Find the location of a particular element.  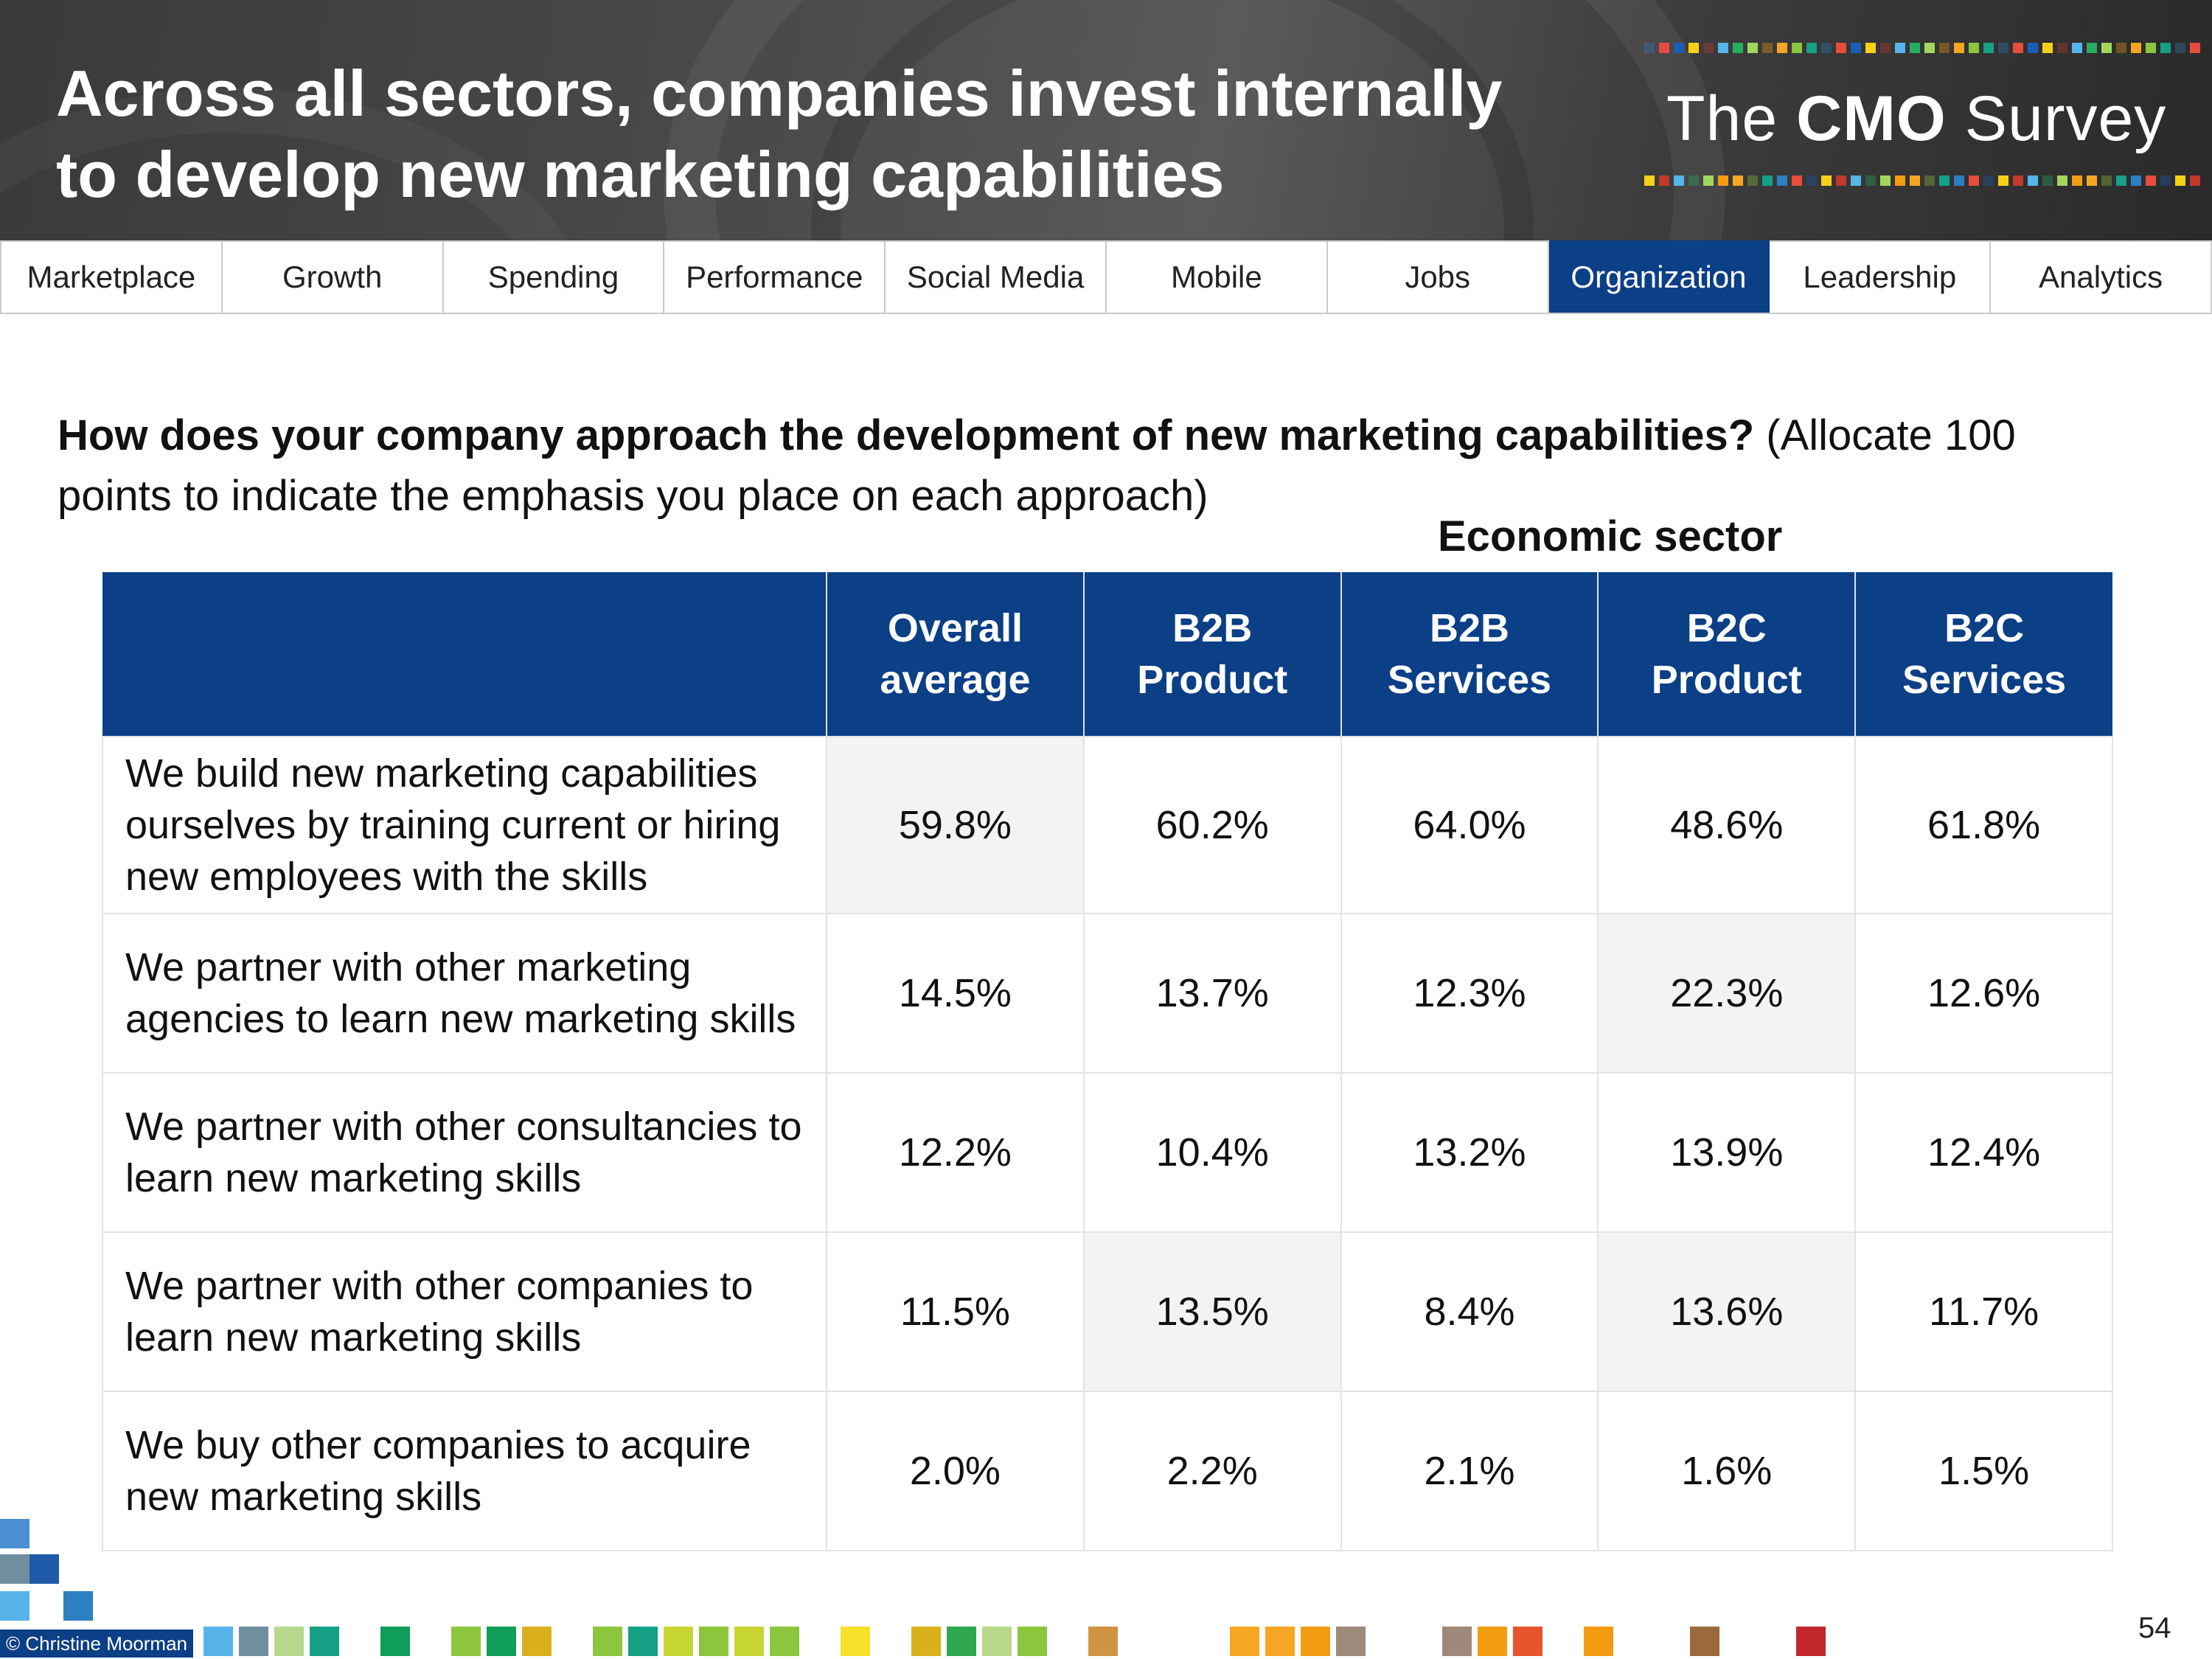

tab-organization: Organization is located at coordinates (1659, 276).